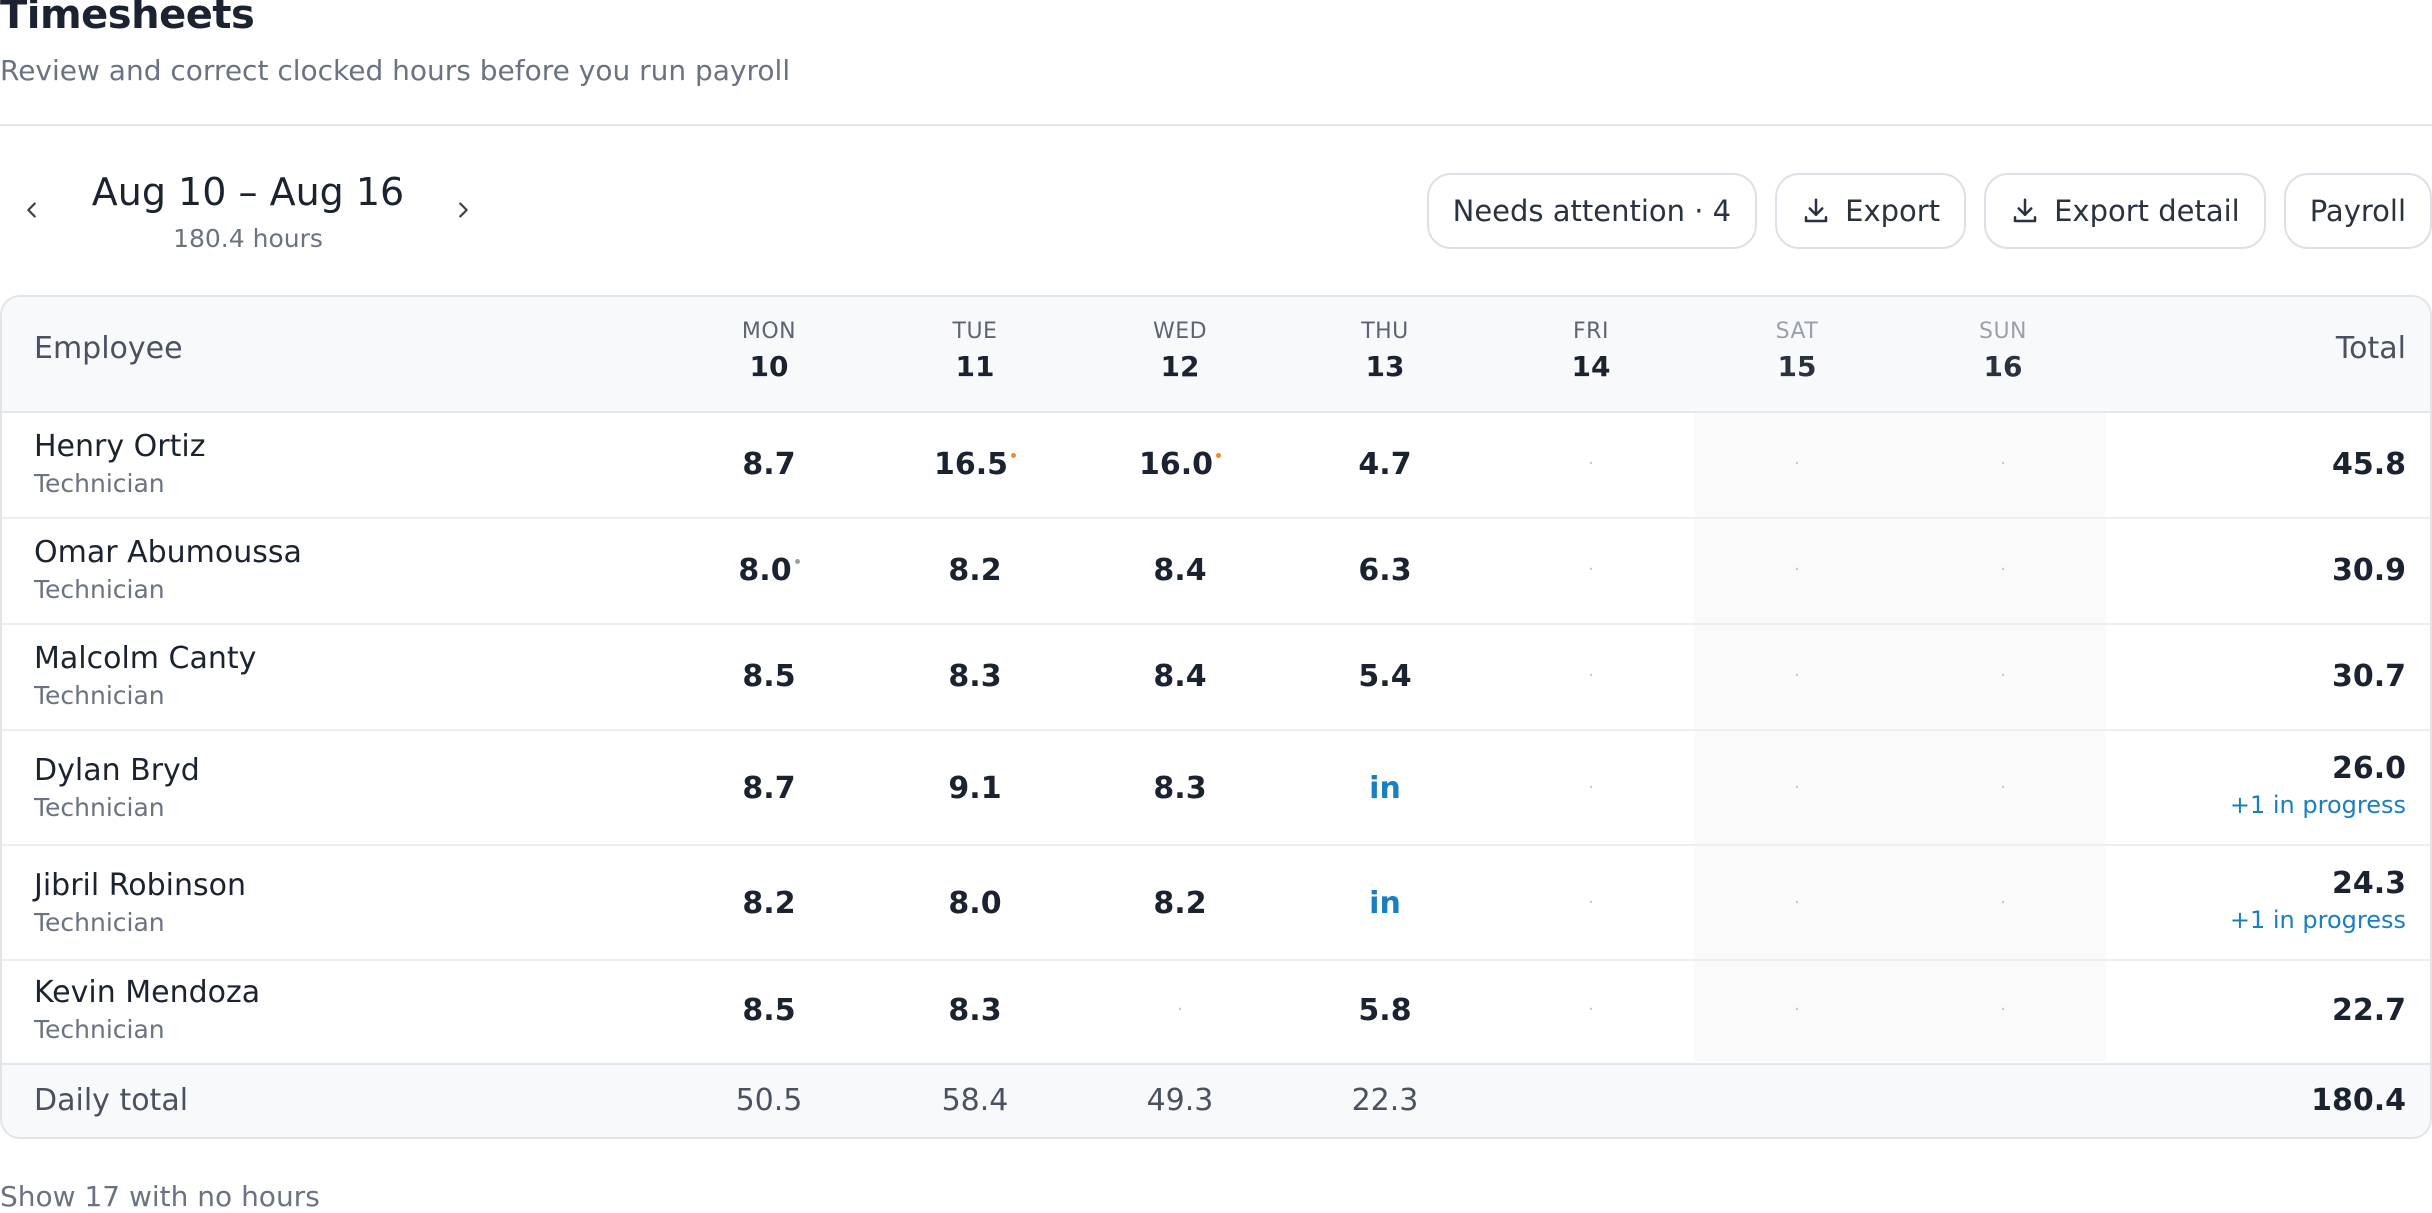  I want to click on row-total: 26.0, so click(2368, 768).